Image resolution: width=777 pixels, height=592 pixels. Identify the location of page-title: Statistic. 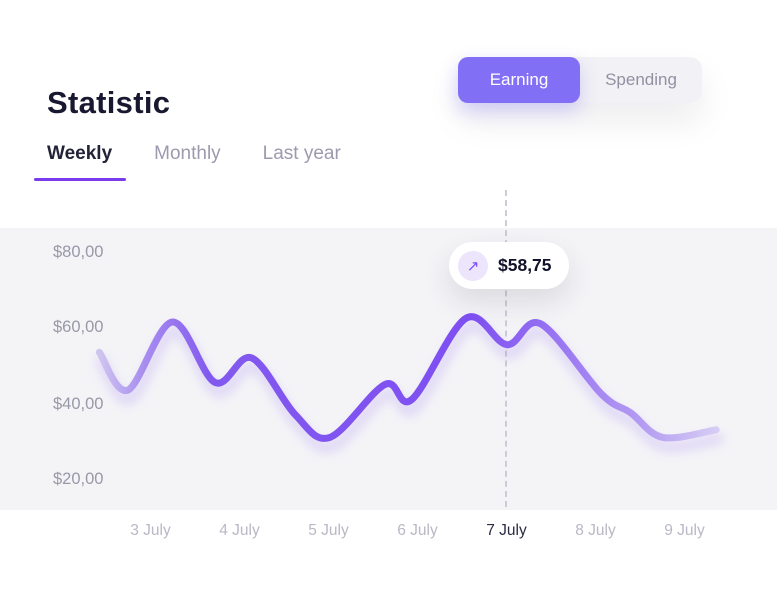
(109, 102).